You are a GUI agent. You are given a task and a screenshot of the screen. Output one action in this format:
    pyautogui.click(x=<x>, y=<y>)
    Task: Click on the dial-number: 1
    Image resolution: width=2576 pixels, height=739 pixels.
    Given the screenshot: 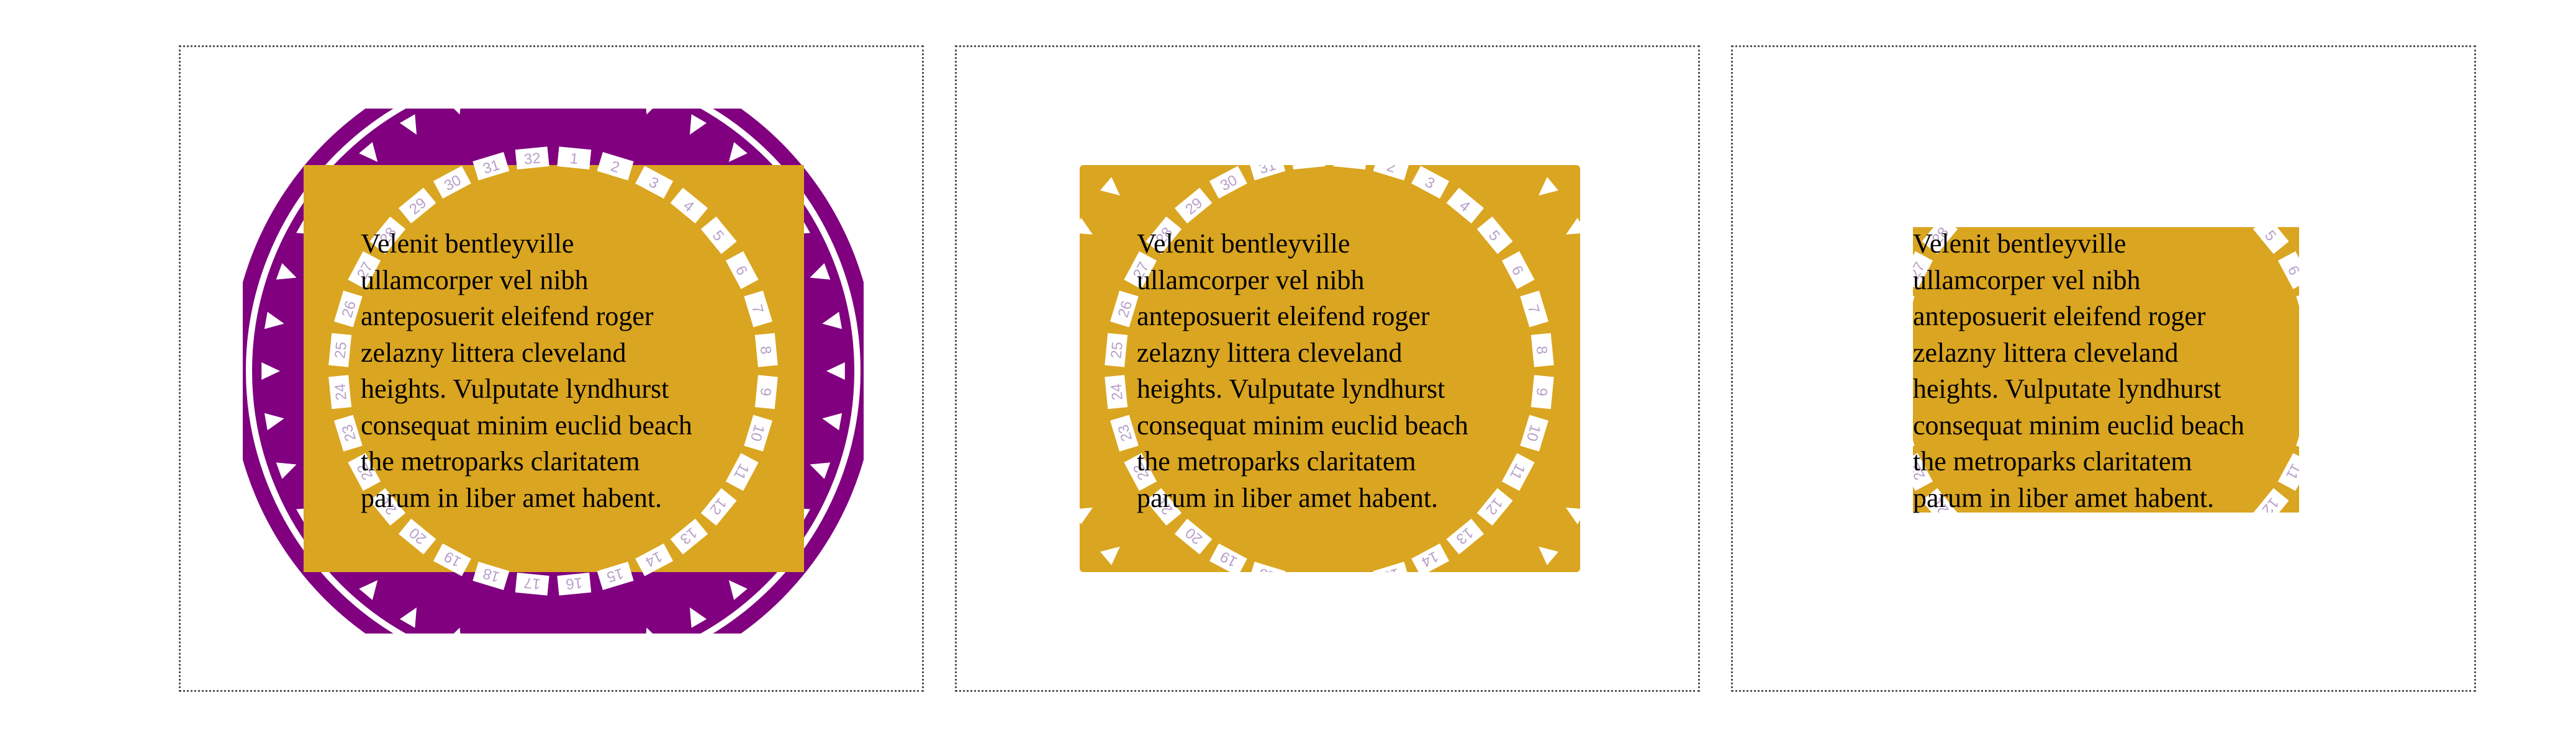 What is the action you would take?
    pyautogui.click(x=2126, y=157)
    